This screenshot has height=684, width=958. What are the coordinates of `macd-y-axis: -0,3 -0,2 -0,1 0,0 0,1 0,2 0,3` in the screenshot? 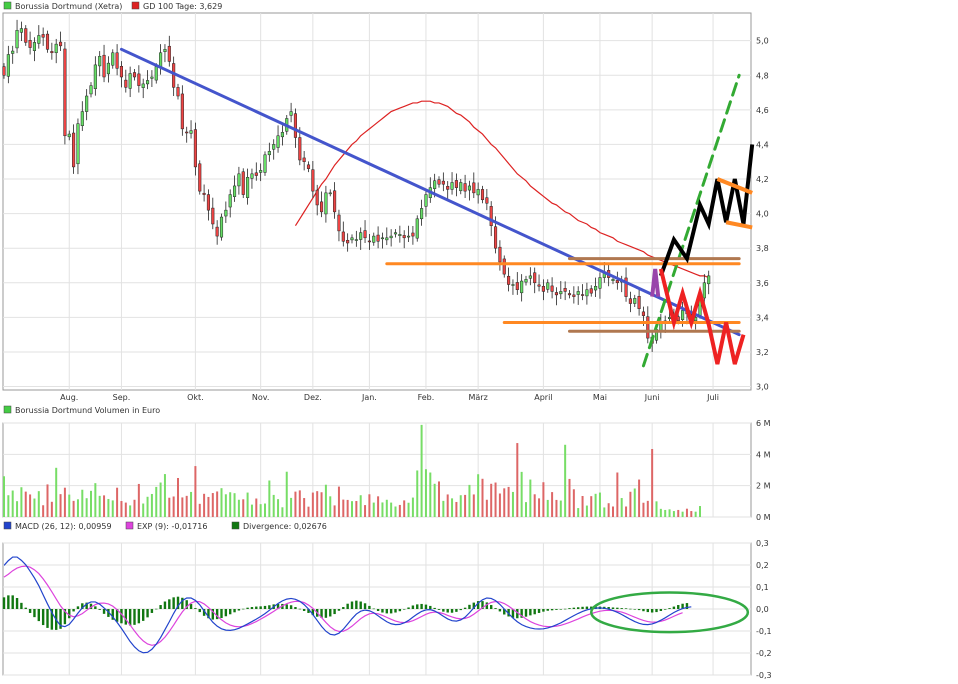 It's located at (764, 609).